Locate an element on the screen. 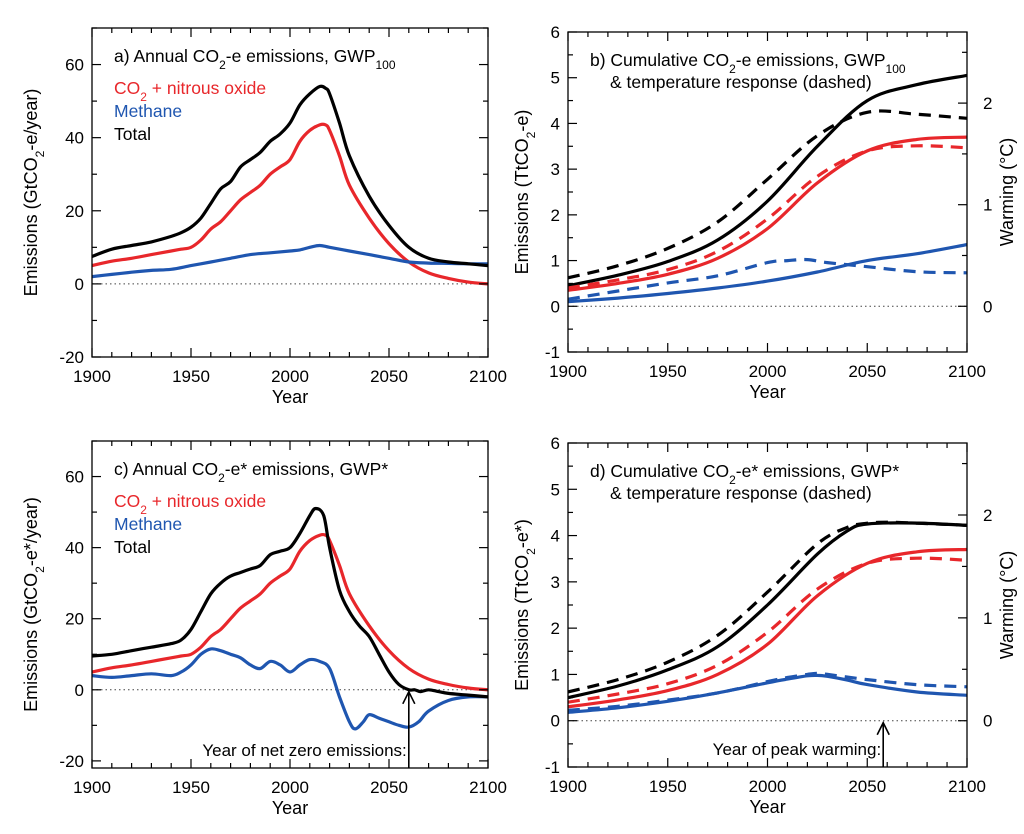 The width and height of the screenshot is (1024, 834). panel-title-segment: -e* emissions, GWP* is located at coordinates (818, 471).